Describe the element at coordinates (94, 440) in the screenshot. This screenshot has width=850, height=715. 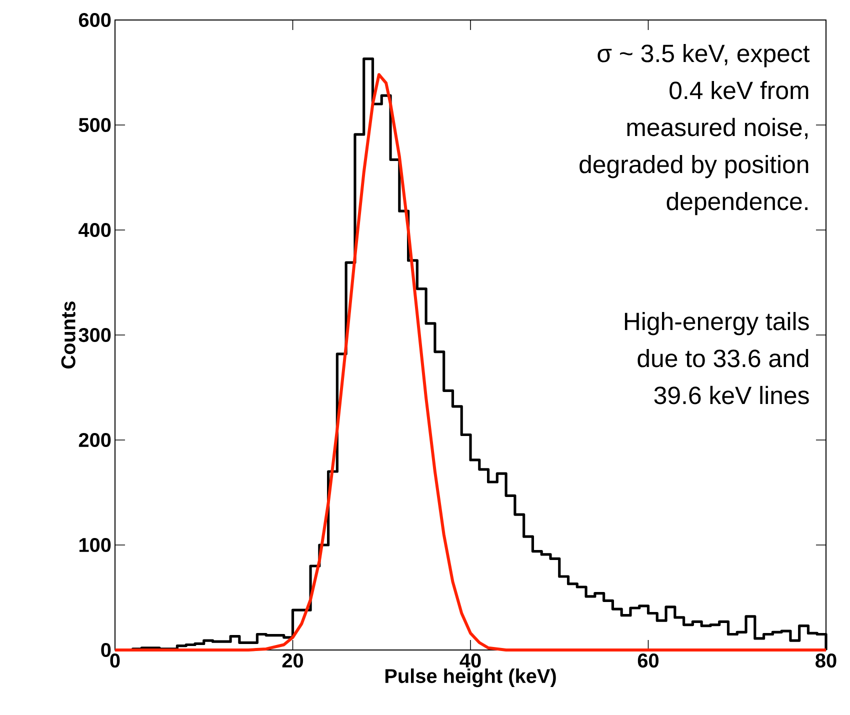
I see `y-tick-label: 200` at that location.